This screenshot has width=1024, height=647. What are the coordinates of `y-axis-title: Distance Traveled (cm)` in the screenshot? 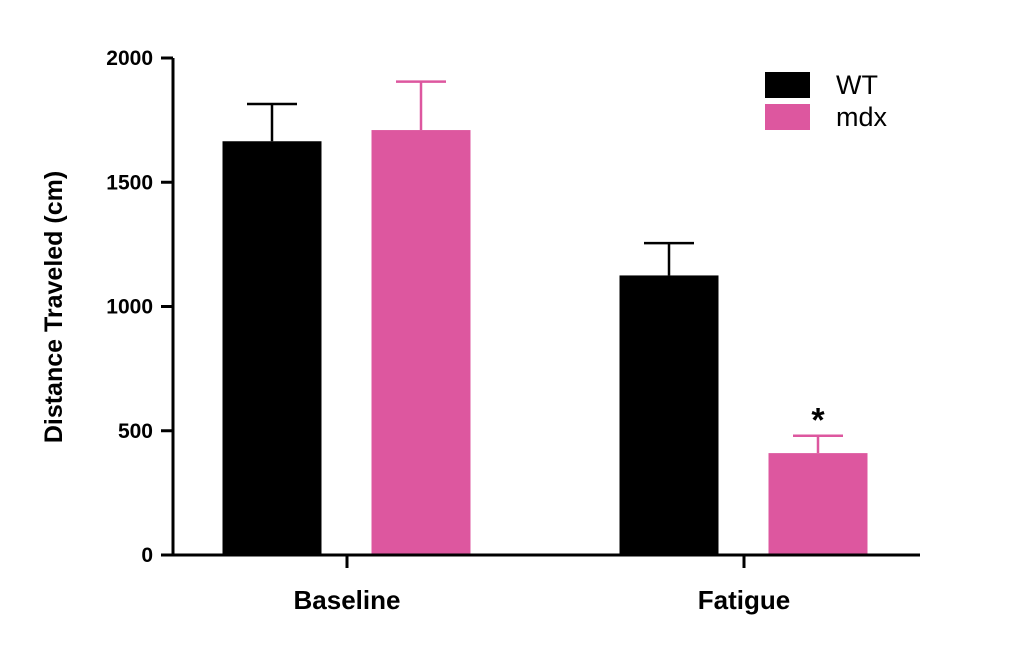 It's located at (54, 307).